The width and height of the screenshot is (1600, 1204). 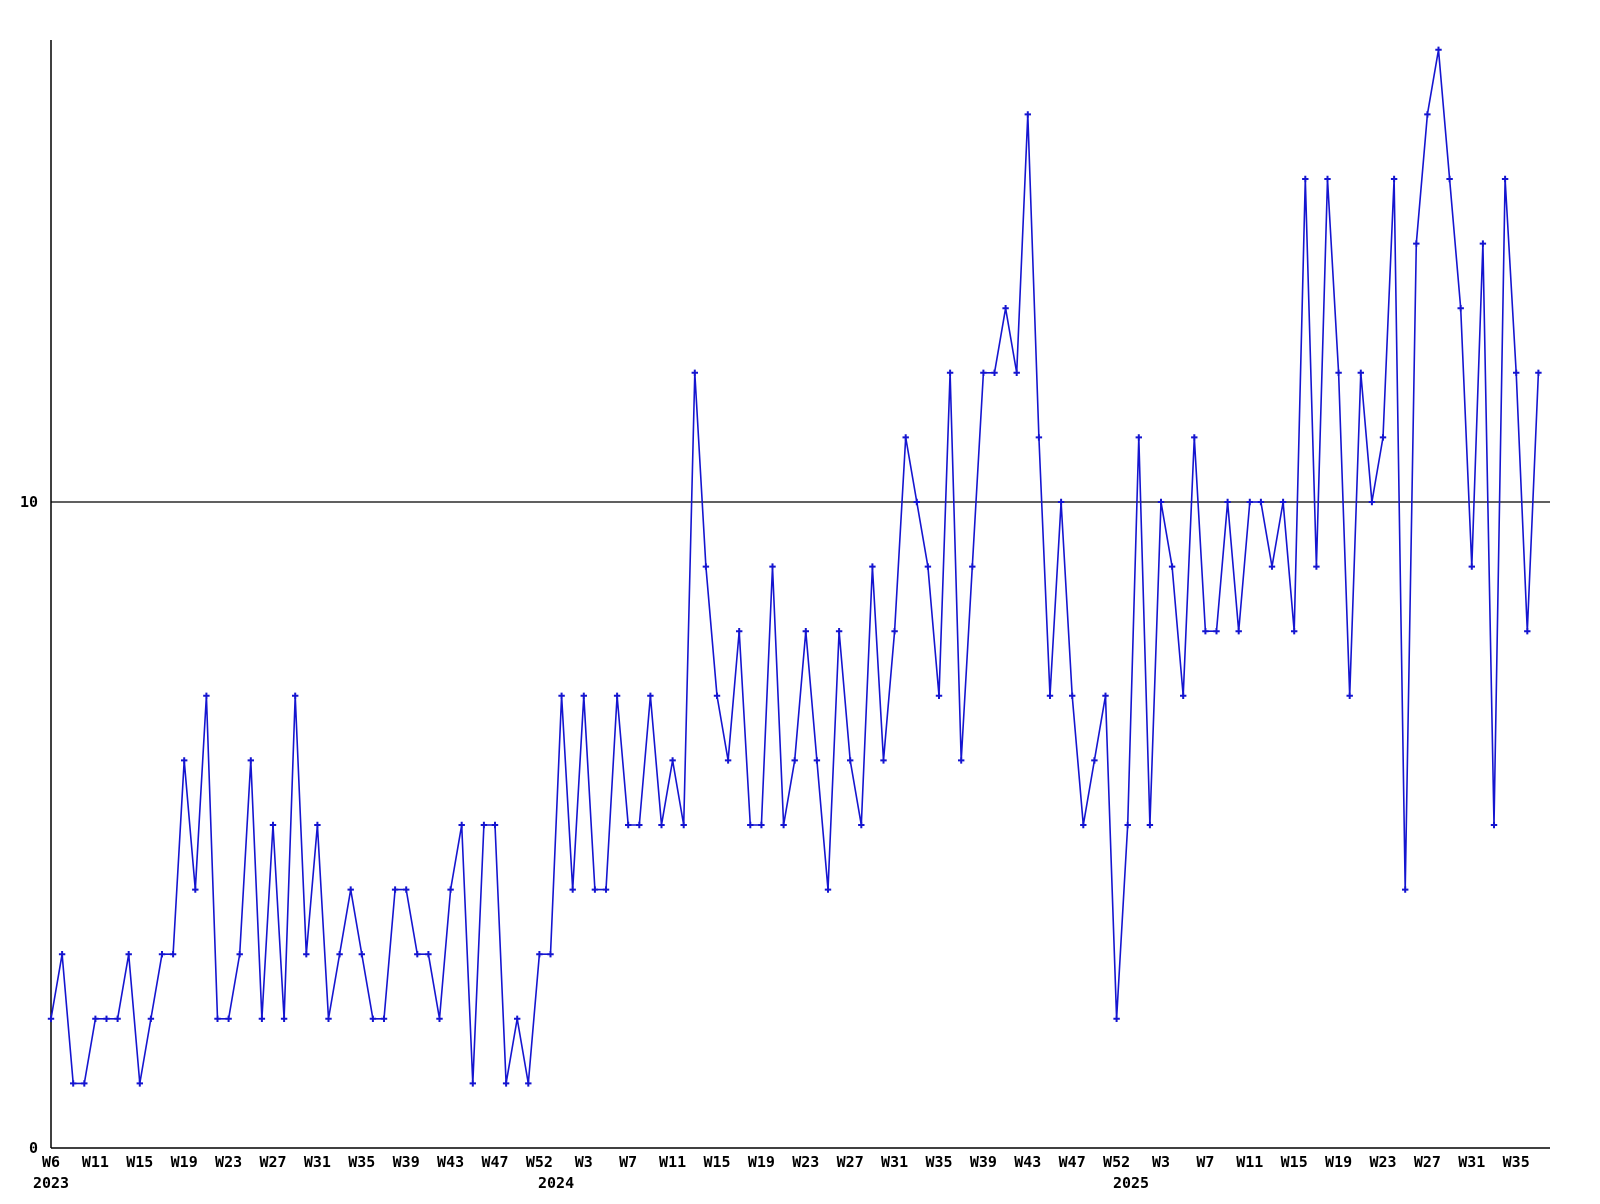 I want to click on x-year-label: 2024, so click(x=556, y=1183).